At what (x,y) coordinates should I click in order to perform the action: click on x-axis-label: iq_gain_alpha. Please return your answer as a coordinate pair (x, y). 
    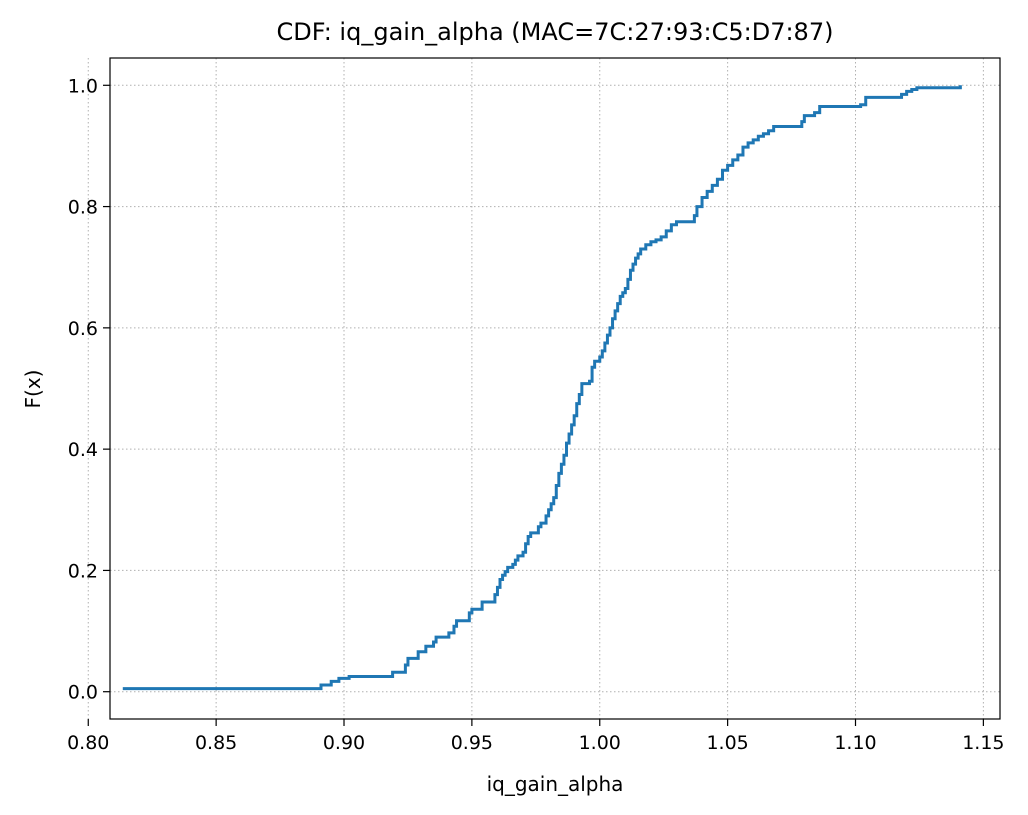
    Looking at the image, I should click on (555, 784).